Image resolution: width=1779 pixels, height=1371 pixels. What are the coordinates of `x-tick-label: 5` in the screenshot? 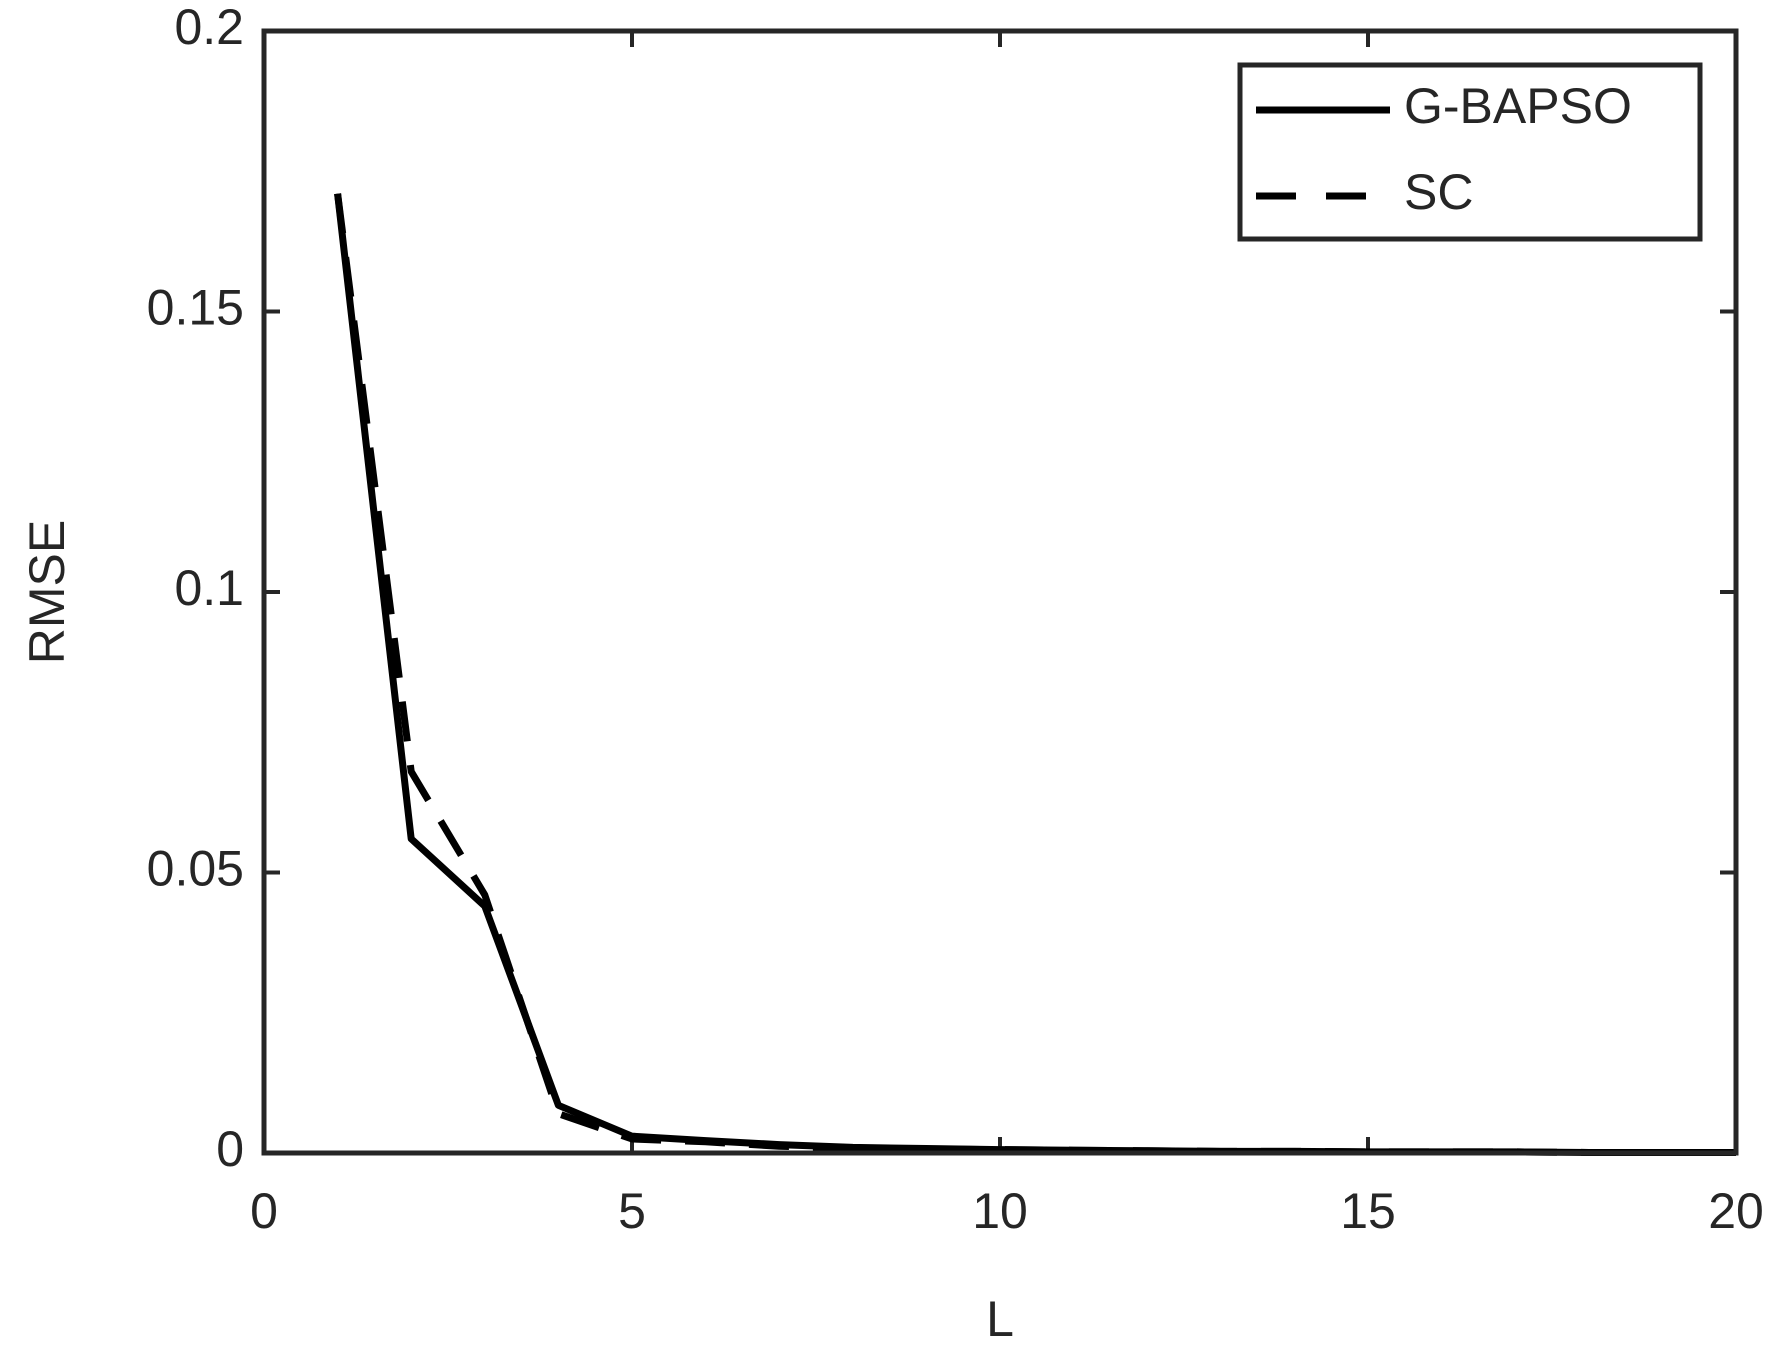 It's located at (632, 1211).